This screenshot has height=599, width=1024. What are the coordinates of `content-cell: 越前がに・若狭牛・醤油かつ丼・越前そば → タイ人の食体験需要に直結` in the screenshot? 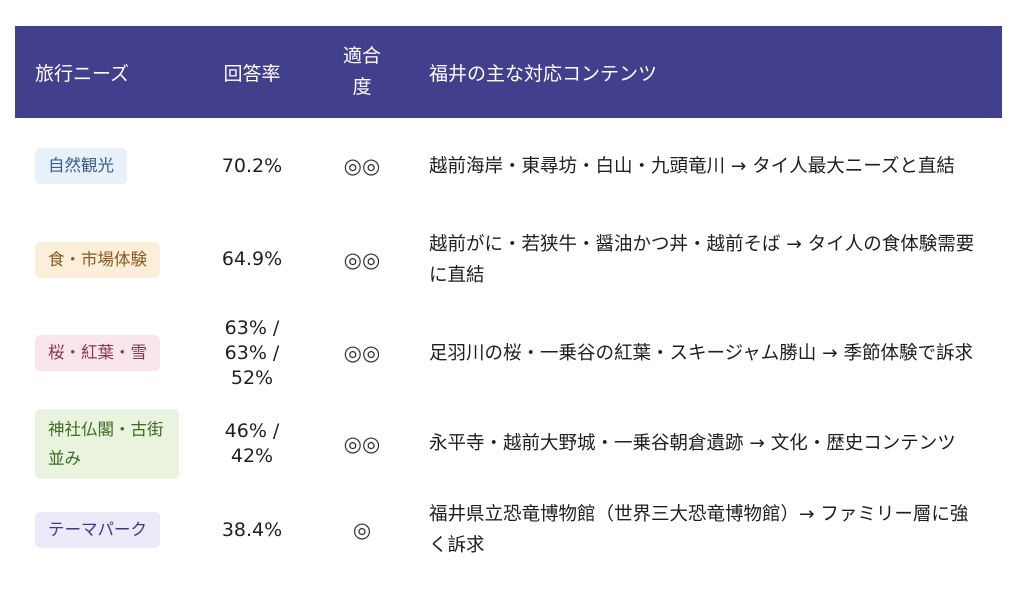 It's located at (702, 259).